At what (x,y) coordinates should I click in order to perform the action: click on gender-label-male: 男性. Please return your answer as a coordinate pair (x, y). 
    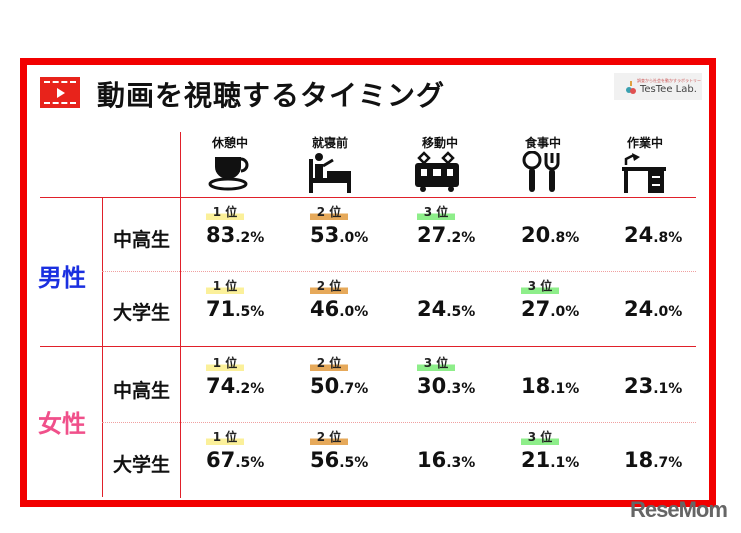
    Looking at the image, I should click on (62, 278).